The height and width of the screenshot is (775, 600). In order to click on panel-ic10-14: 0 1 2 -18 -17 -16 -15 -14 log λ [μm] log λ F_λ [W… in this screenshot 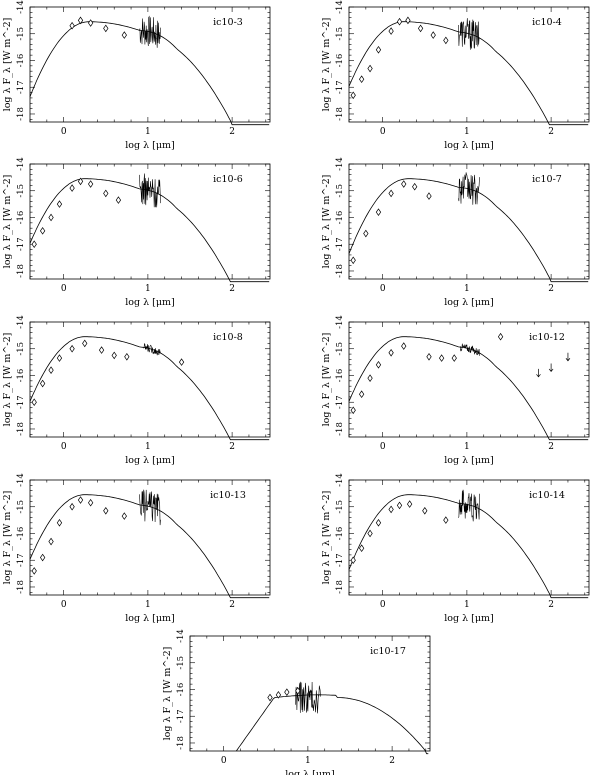, I will do `click(455, 548)`.